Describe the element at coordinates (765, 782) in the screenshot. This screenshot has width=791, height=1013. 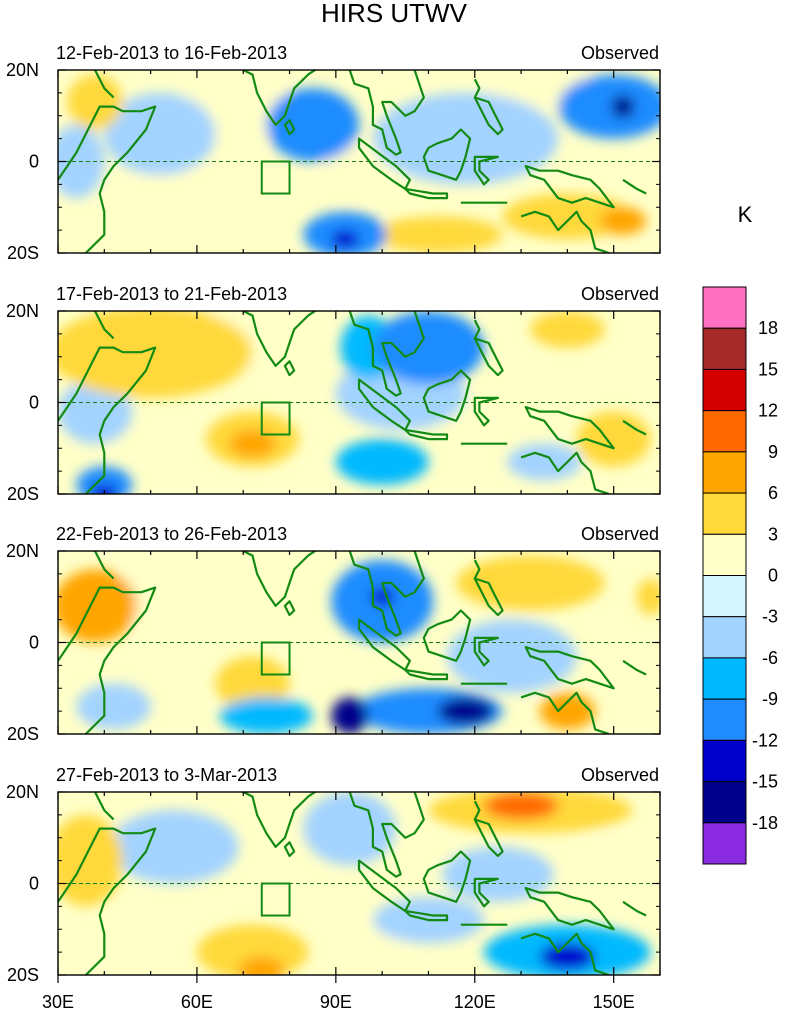
I see `colorbar-label: -15` at that location.